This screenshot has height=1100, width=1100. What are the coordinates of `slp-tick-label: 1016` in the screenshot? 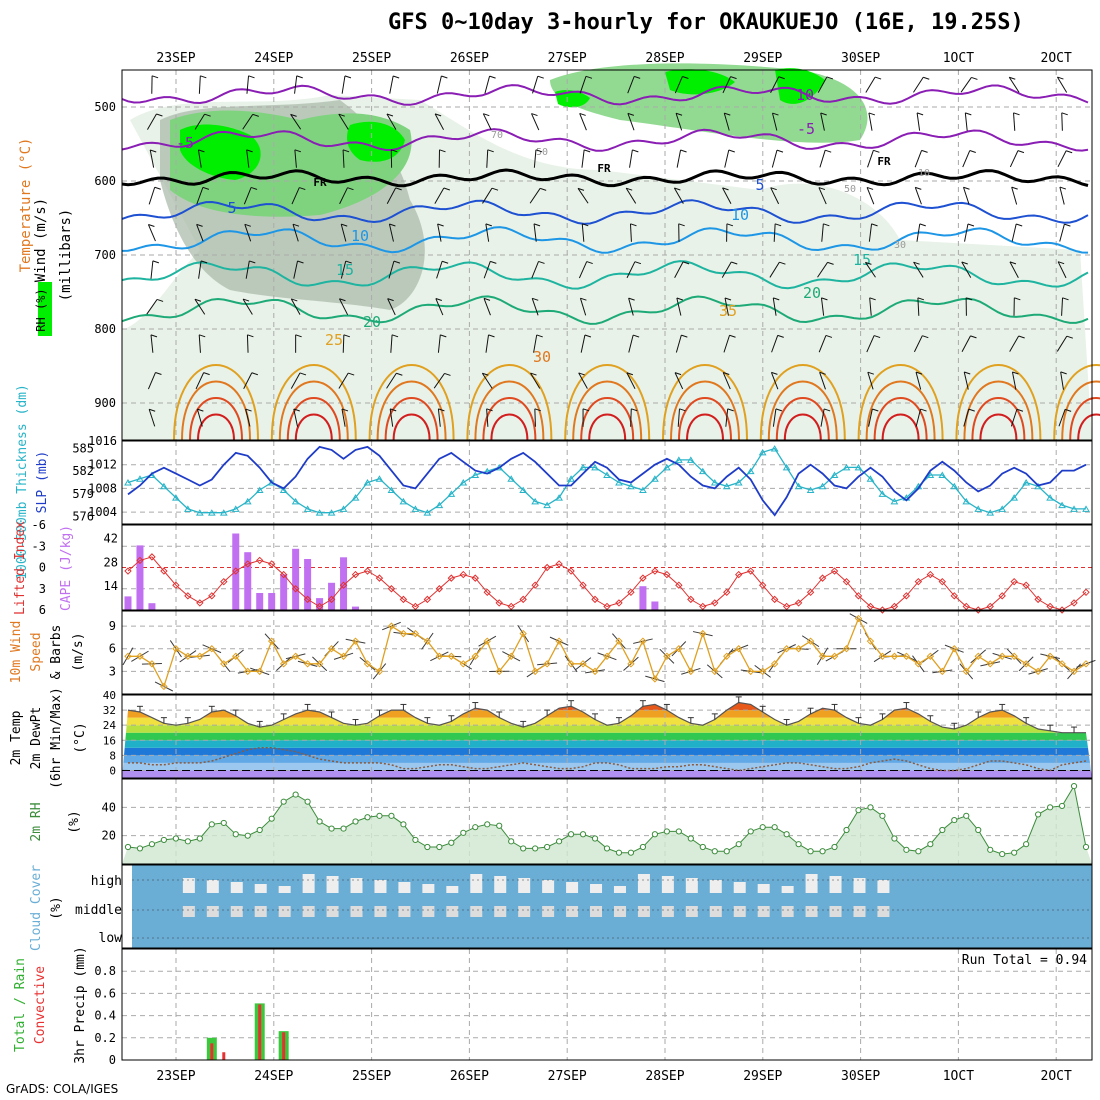 It's located at (102, 441).